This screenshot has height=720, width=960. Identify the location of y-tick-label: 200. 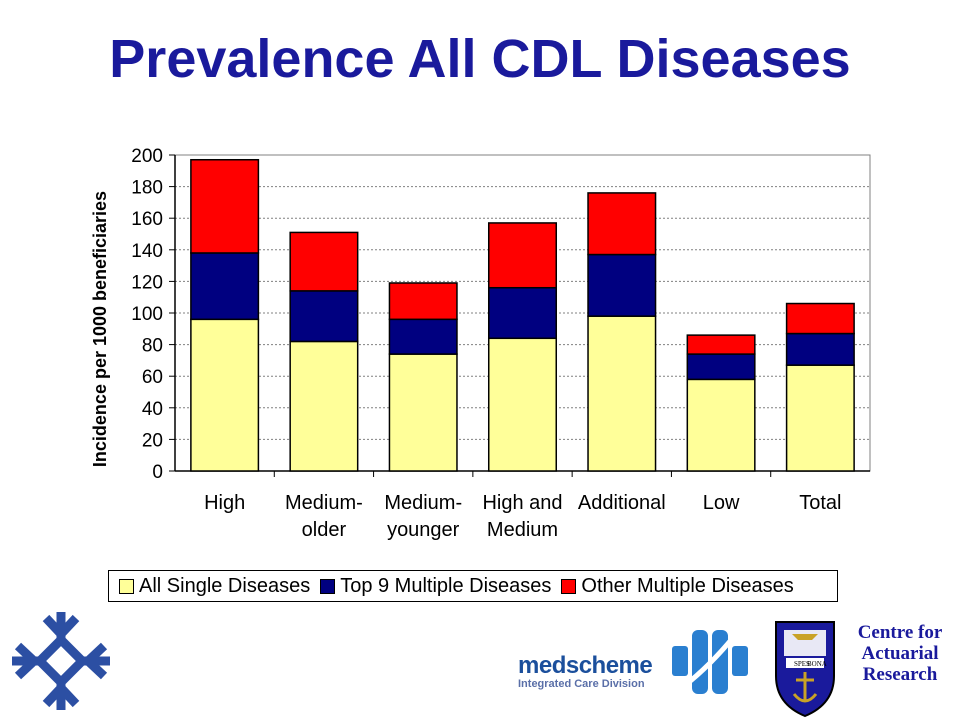
(147, 156).